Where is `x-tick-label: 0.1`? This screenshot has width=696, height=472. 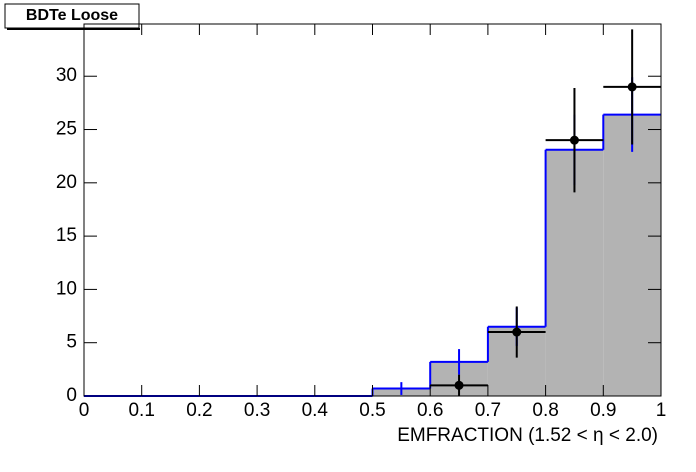
x-tick-label: 0.1 is located at coordinates (141, 410).